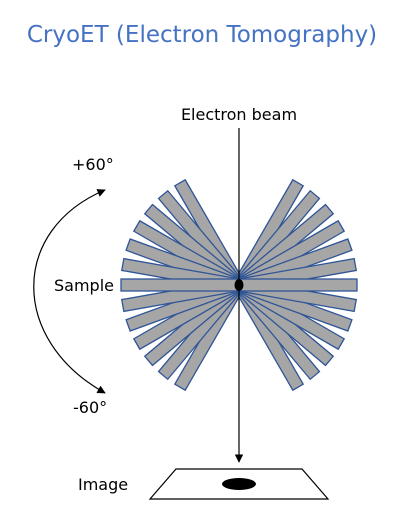 This screenshot has height=512, width=404. Describe the element at coordinates (90, 407) in the screenshot. I see `minus-angle-label: -60°` at that location.